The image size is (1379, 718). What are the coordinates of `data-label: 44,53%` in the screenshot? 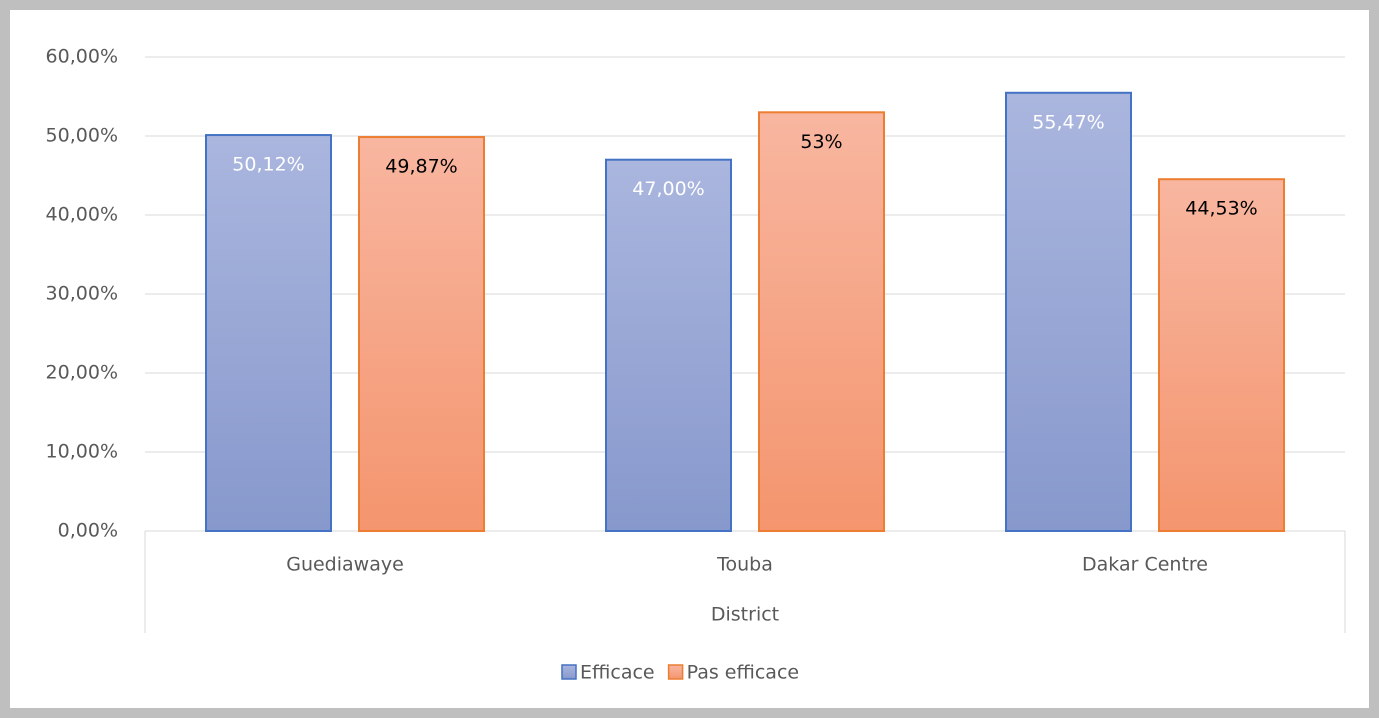 It's located at (1221, 209).